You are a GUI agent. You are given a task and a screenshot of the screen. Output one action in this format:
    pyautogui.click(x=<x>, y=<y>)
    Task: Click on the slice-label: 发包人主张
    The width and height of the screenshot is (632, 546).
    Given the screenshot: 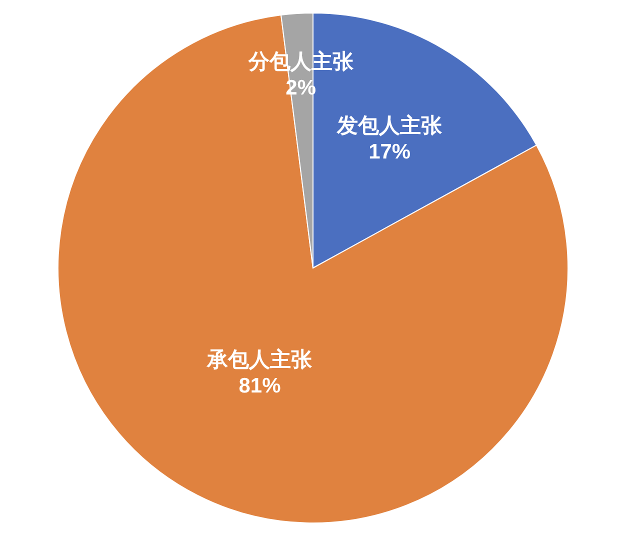 What is the action you would take?
    pyautogui.click(x=390, y=126)
    